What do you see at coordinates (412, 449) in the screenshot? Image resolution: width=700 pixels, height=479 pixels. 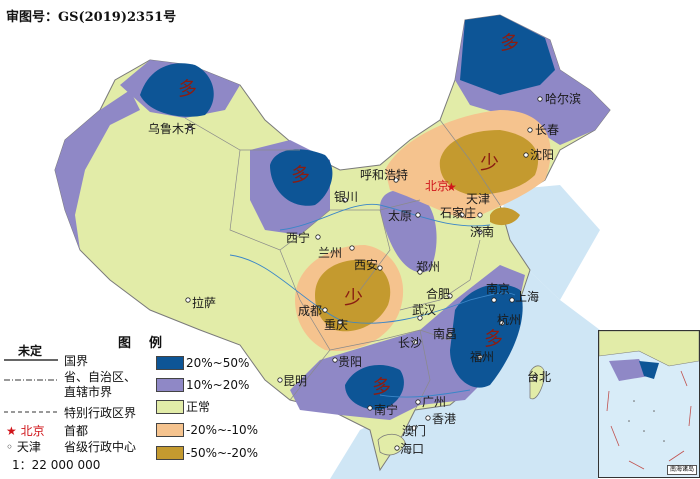 I see `city-haikou: 海口` at bounding box center [412, 449].